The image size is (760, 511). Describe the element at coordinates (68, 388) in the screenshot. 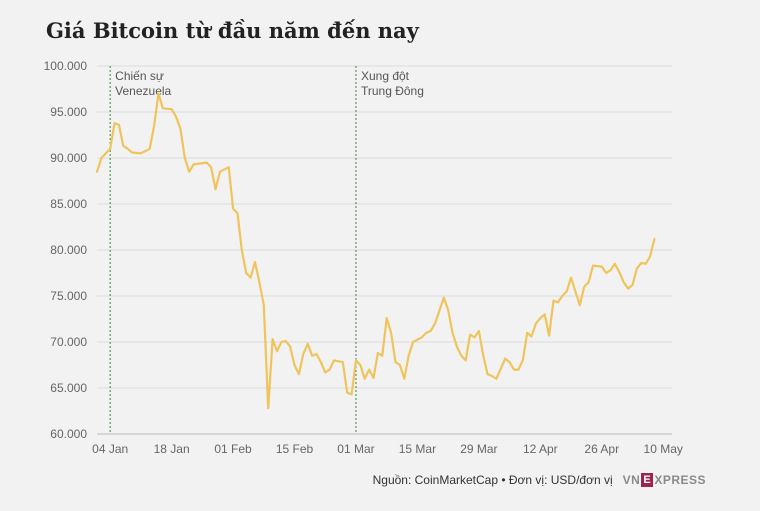

I see `y-tick-label: 65.000` at that location.